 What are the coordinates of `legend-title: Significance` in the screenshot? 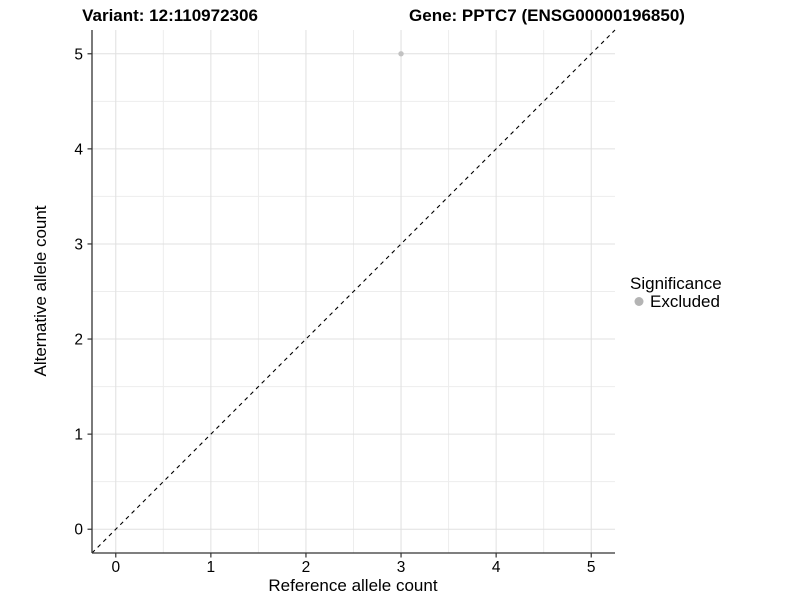 It's located at (676, 283).